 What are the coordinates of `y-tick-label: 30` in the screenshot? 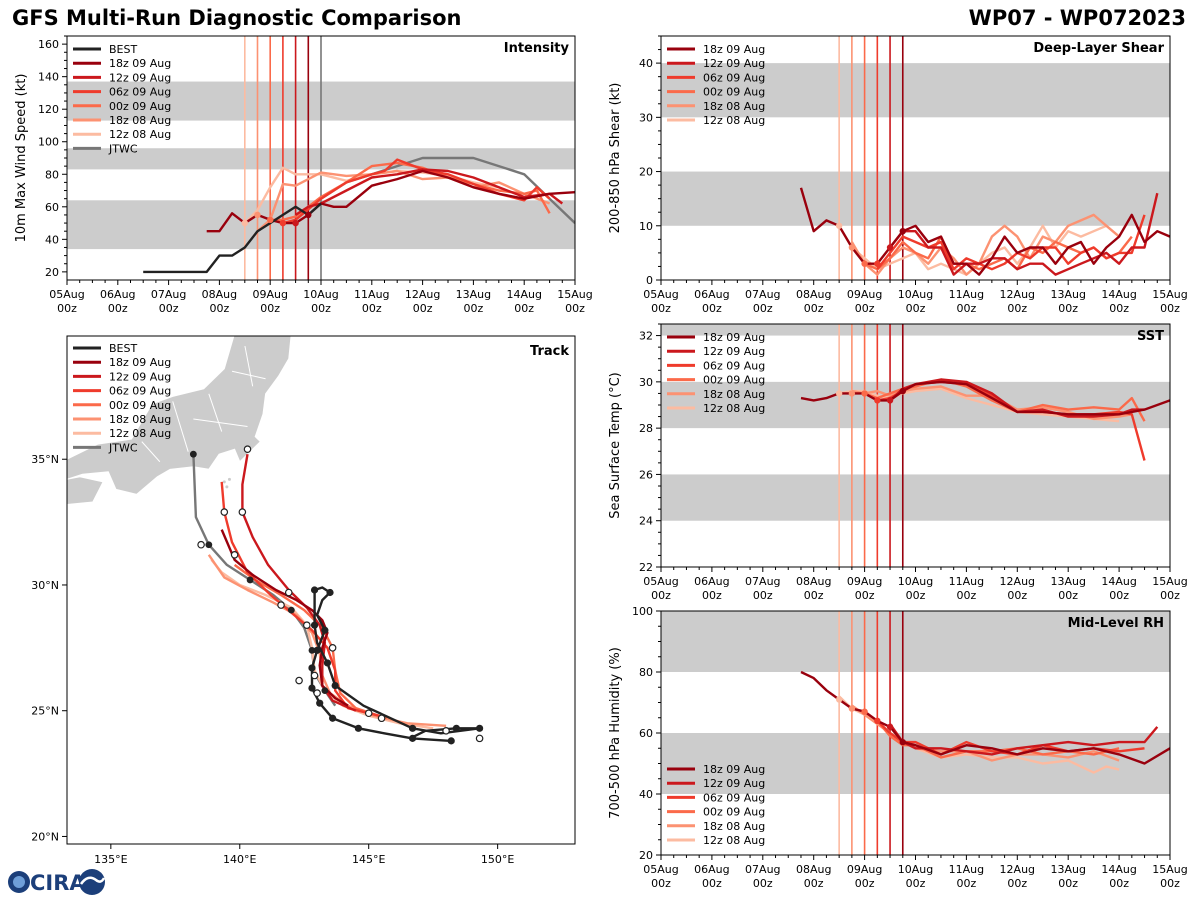 It's located at (646, 382).